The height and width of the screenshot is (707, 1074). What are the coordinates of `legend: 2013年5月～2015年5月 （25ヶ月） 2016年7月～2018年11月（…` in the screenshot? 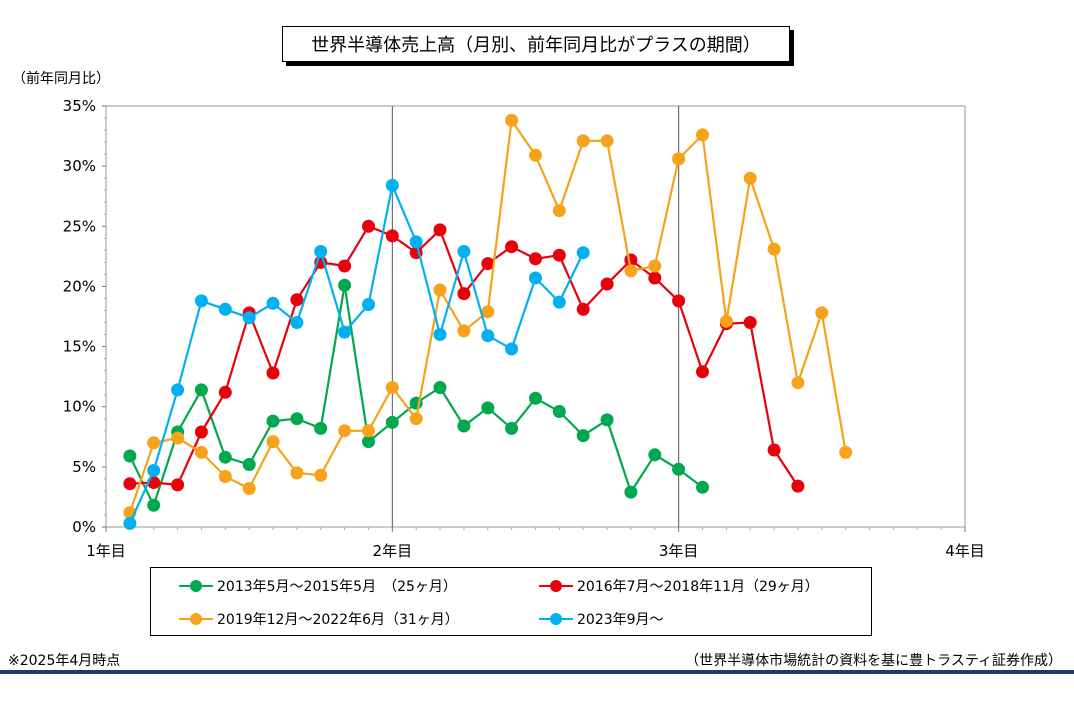 It's located at (511, 601).